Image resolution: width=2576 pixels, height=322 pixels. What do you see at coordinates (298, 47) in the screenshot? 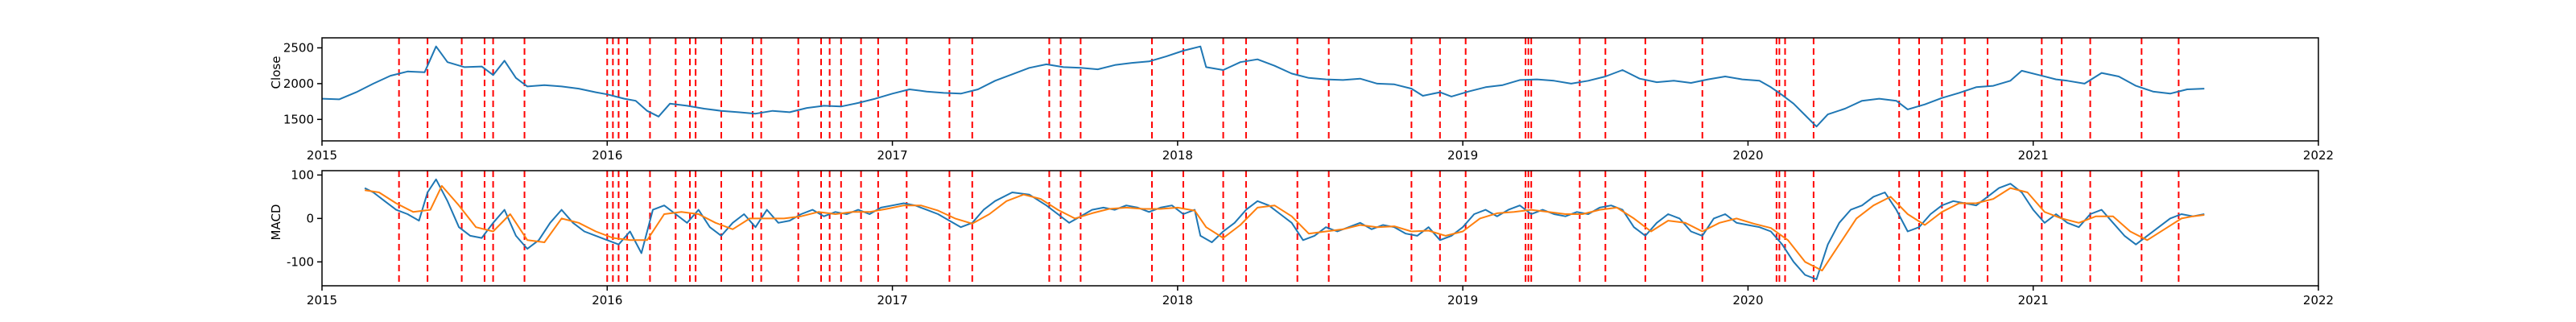
I see `close-y-tick-label: 2500` at bounding box center [298, 47].